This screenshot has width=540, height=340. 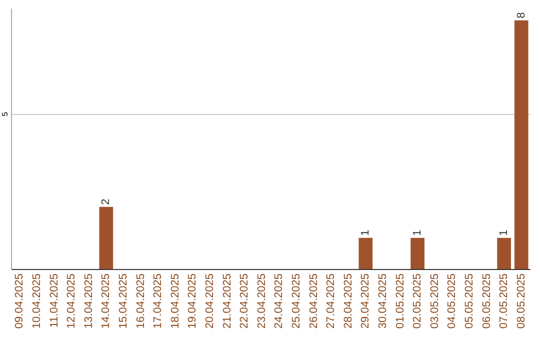 I want to click on data-label: 8, so click(x=521, y=15).